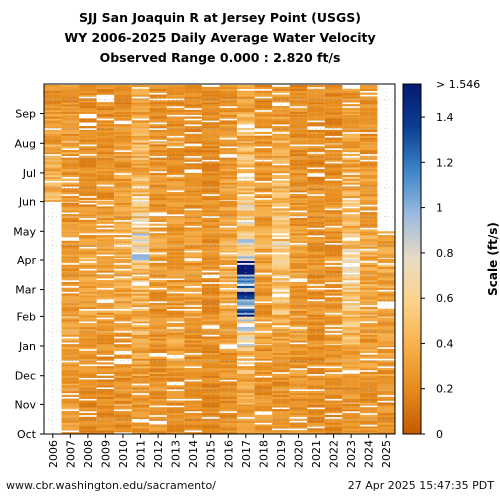 This screenshot has width=500, height=500. What do you see at coordinates (220, 57) in the screenshot?
I see `chart-subtitle-range: Observed Range 0.000 : 2.820 ft/s` at bounding box center [220, 57].